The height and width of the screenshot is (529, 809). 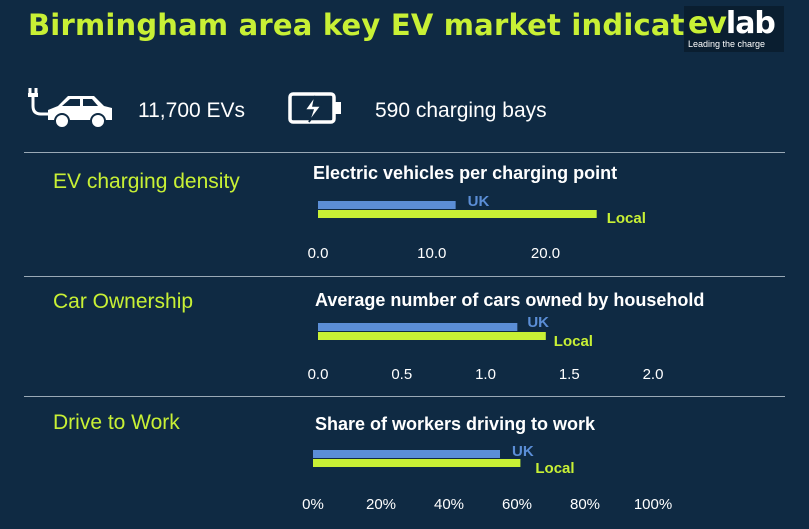 What do you see at coordinates (70, 108) in the screenshot?
I see `ev-car-plug-icon` at bounding box center [70, 108].